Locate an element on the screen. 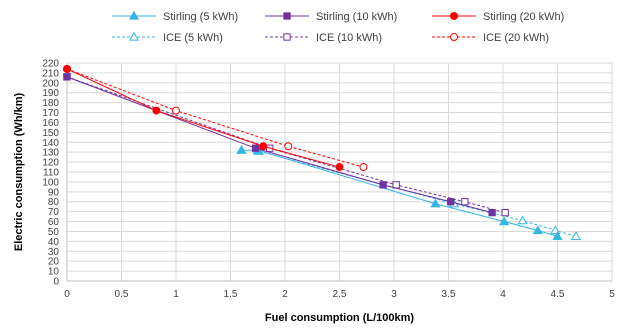 This screenshot has height=329, width=628. x-tick-label: 4 is located at coordinates (503, 294).